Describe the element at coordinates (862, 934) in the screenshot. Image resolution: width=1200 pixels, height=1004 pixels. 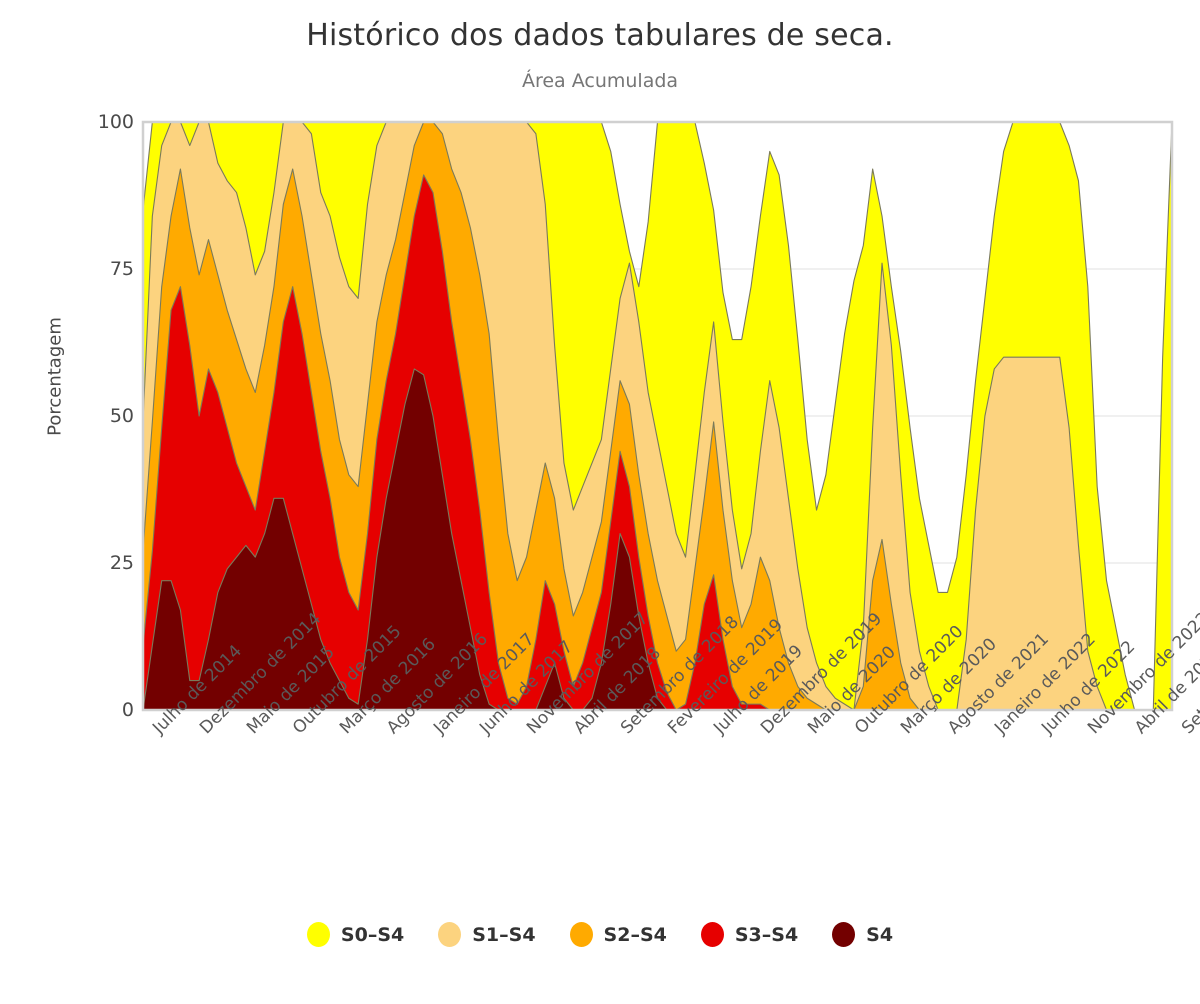
I see `legend-item: S4` at that location.